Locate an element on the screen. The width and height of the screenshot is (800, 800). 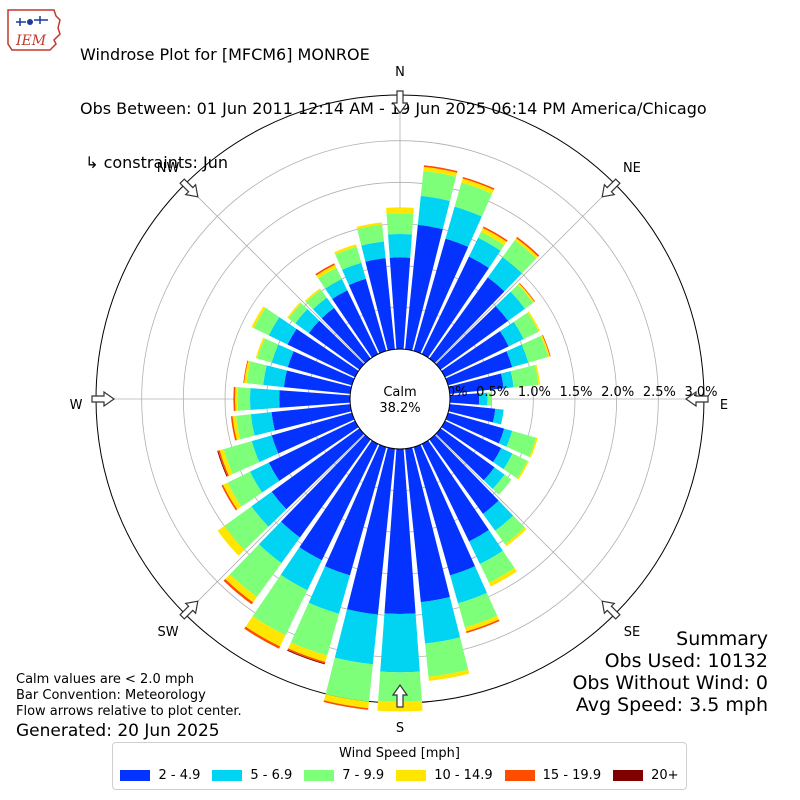
legend-label-5: 20+ is located at coordinates (665, 775).